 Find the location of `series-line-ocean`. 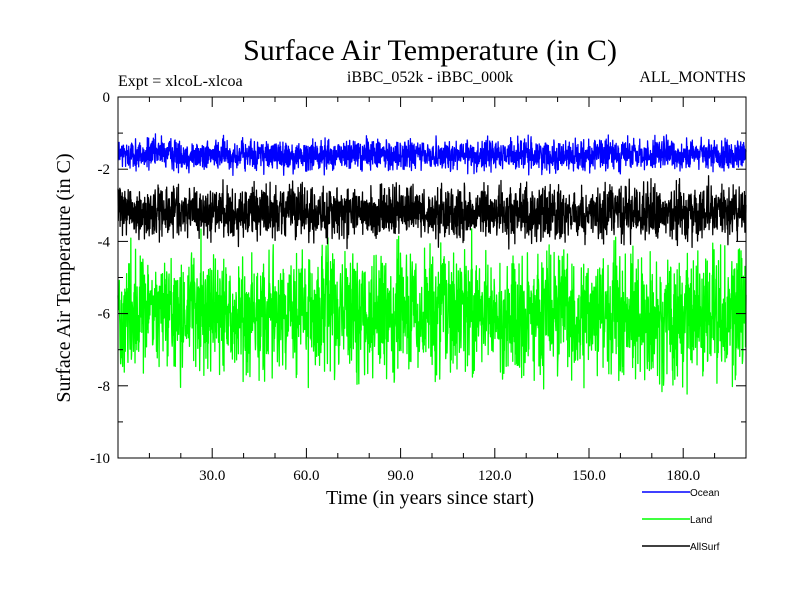

series-line-ocean is located at coordinates (432, 155).